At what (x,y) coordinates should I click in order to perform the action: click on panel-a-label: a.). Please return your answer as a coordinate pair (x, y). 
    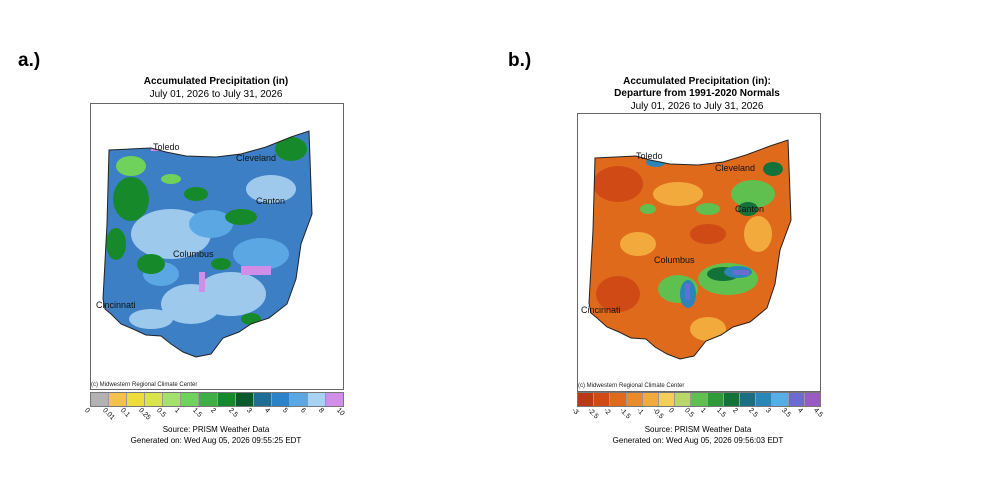
    Looking at the image, I should click on (29, 60).